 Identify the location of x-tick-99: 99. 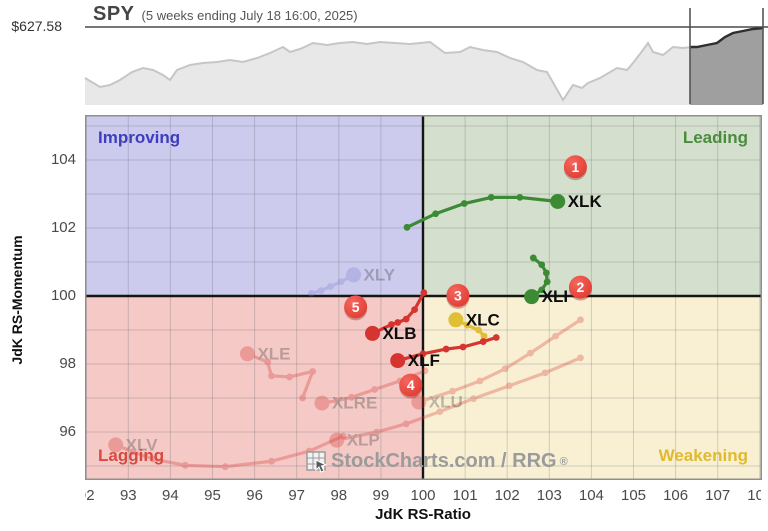
(381, 495).